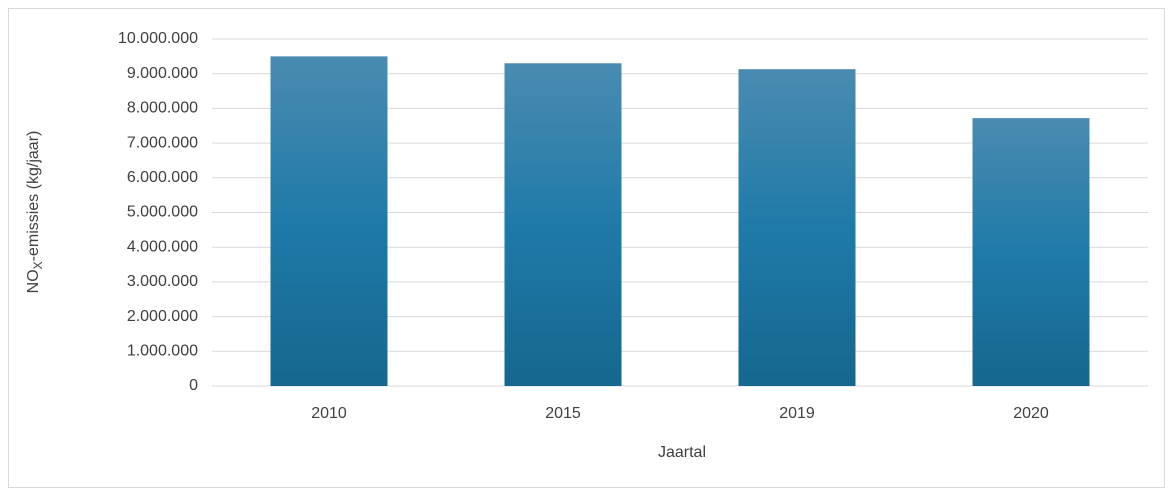  Describe the element at coordinates (563, 413) in the screenshot. I see `x-tick-label: 2015` at that location.